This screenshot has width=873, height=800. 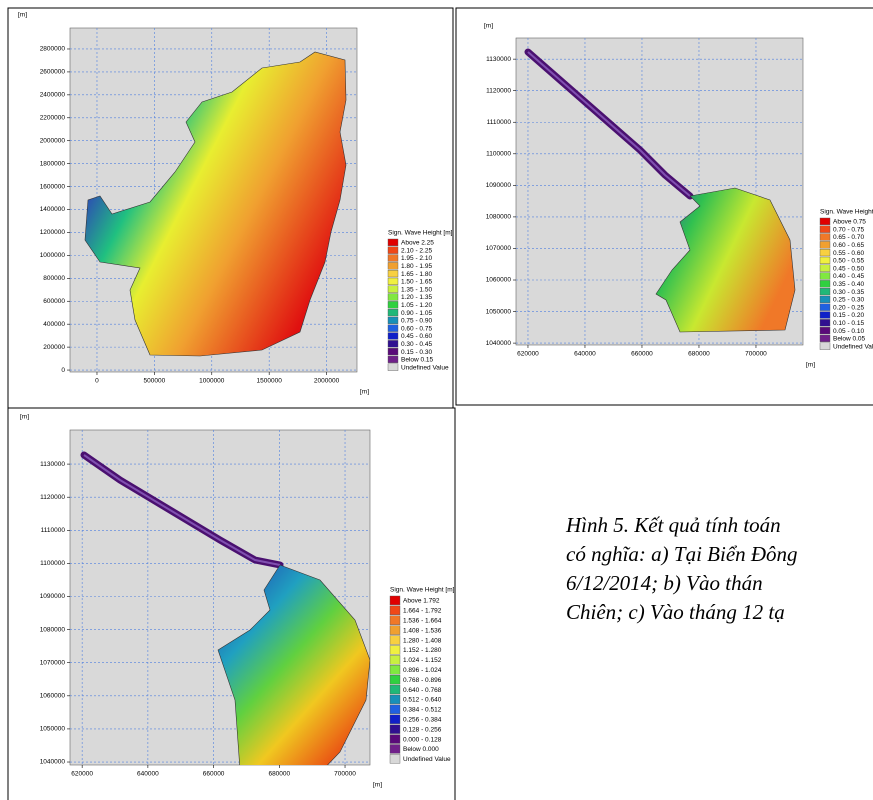 I want to click on x-tick-label: 500000, so click(x=155, y=381).